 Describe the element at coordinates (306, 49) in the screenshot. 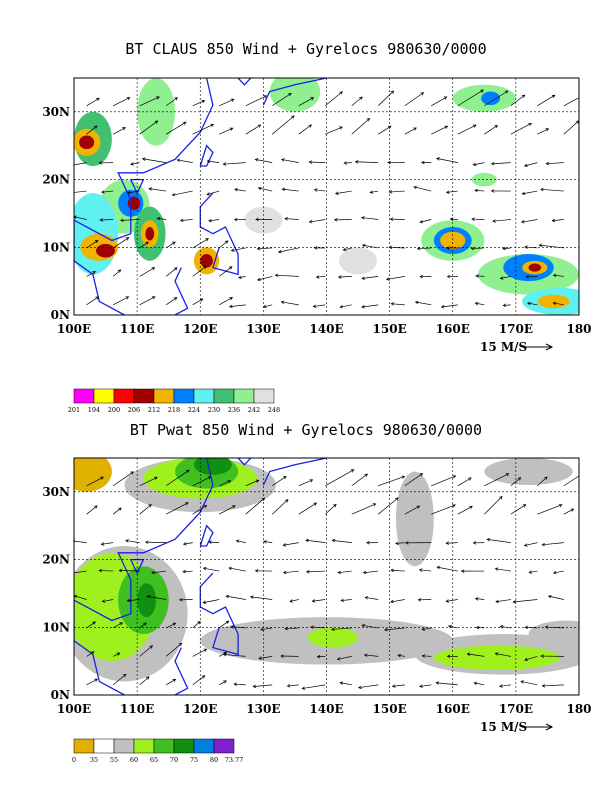

I see `chart1-title: BT CLAUS 850 Wind + Gyrelocs 980630/0000` at that location.